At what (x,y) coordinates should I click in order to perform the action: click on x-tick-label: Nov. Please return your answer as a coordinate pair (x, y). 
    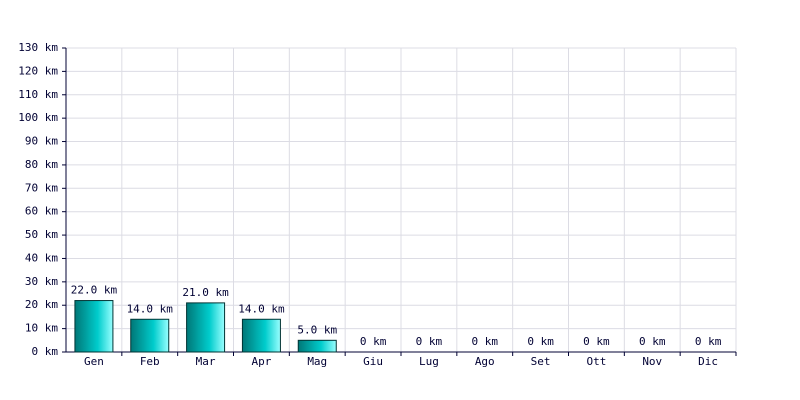
    Looking at the image, I should click on (652, 361).